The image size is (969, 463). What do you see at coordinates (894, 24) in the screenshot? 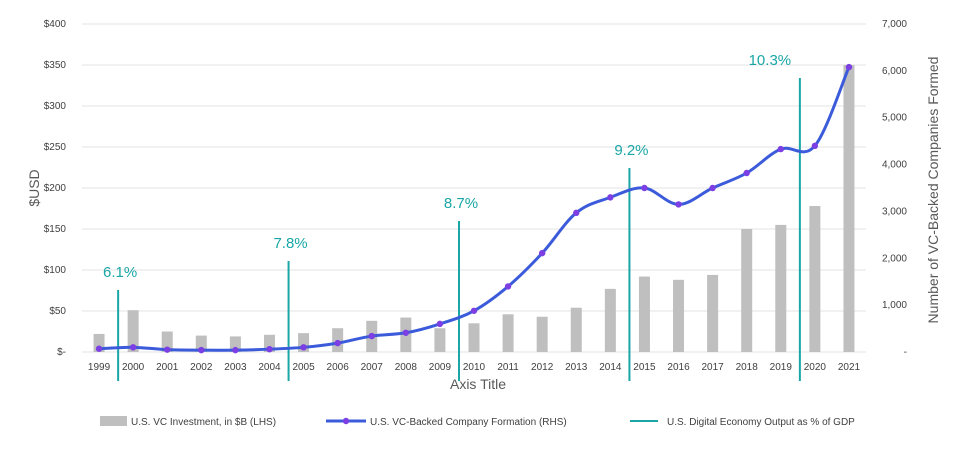
I see `right-tick-label: 7,000` at bounding box center [894, 24].